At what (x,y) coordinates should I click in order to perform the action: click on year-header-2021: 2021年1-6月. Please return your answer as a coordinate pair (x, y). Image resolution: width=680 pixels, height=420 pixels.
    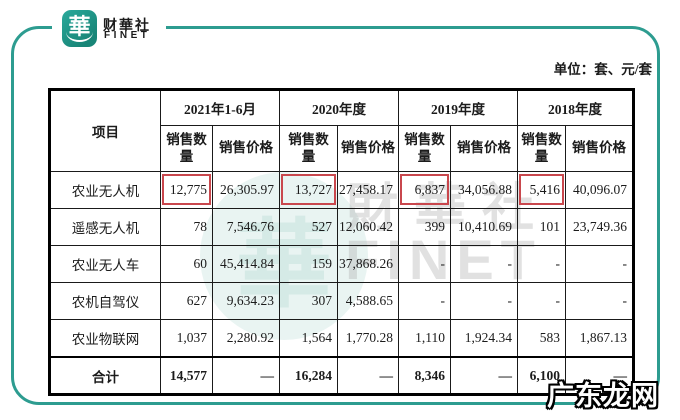
    Looking at the image, I should click on (220, 107).